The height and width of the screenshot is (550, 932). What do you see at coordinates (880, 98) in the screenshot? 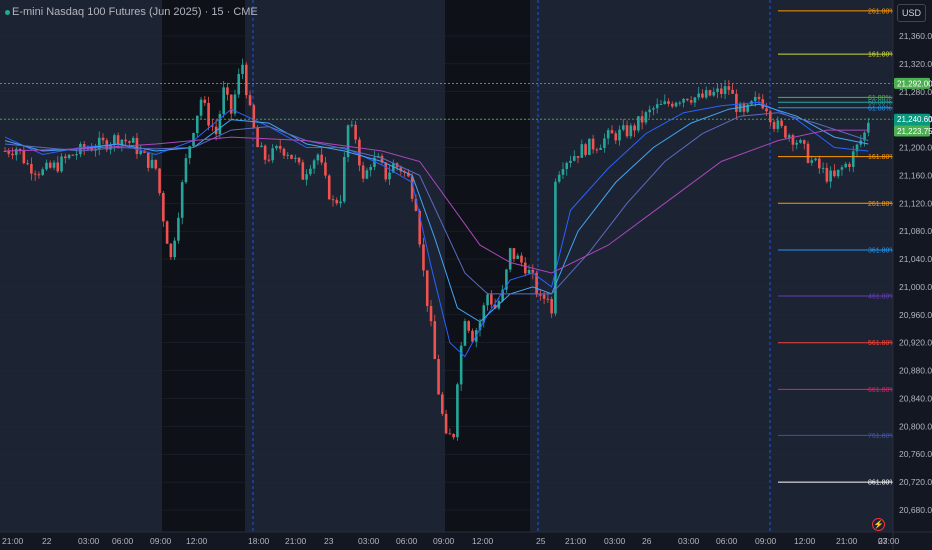
I see `fib-level-label: 61.80%` at bounding box center [880, 98].